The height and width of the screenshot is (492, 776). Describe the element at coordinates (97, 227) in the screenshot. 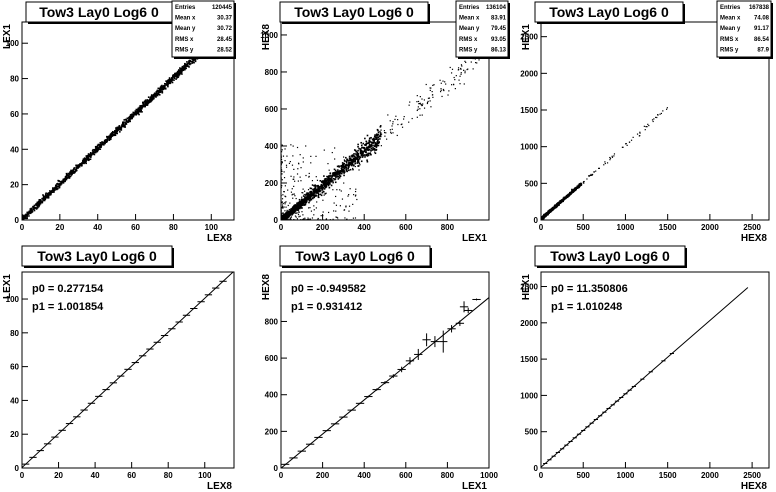

I see `x-tick-label: 40` at that location.